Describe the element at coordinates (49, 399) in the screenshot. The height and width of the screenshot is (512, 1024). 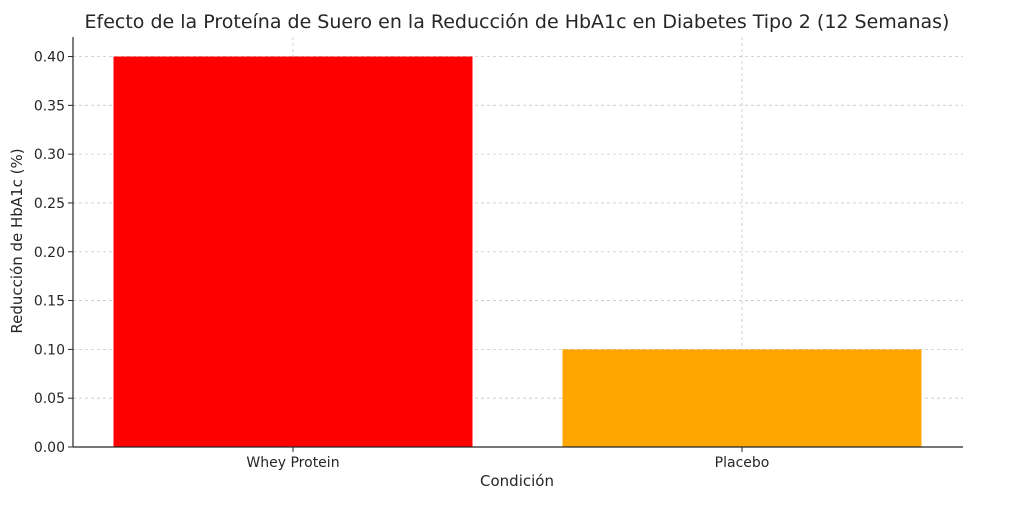
I see `y-tick-label: 0.05` at that location.